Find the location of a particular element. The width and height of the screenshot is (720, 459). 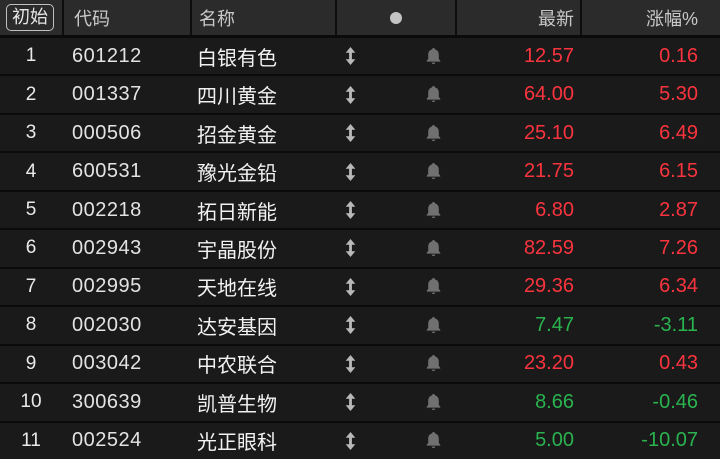

header-cell-code: 代码 is located at coordinates (126, 17).